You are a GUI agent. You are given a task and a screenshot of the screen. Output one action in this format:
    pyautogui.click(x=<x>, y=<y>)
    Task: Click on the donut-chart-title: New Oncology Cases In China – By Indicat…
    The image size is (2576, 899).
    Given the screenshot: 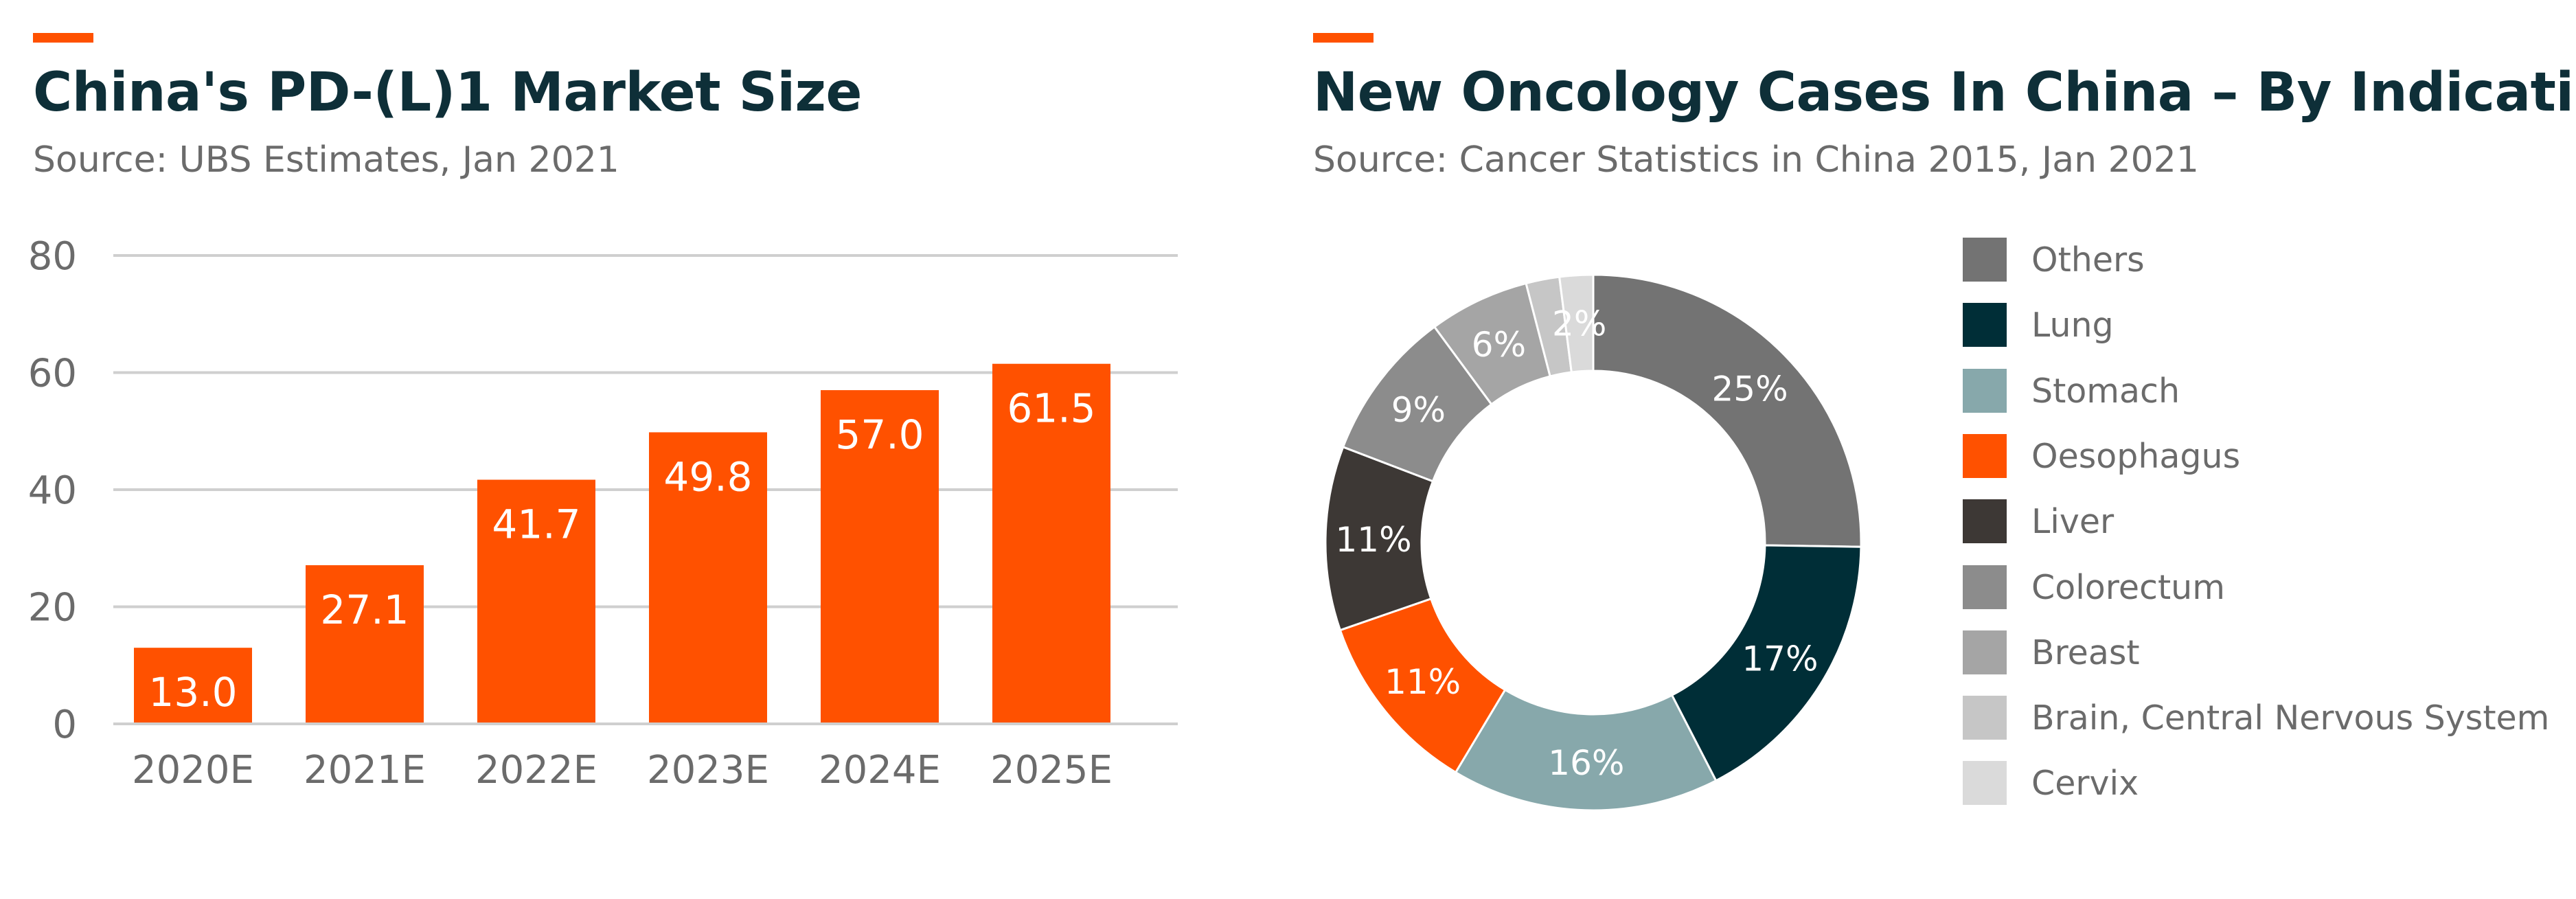 What is the action you would take?
    pyautogui.click(x=1944, y=93)
    